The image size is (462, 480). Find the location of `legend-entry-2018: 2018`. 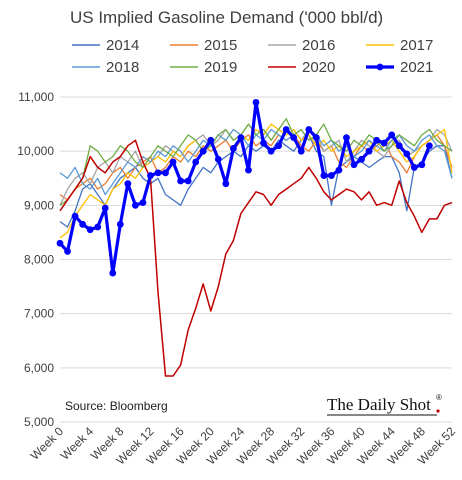

legend-entry-2018: 2018 is located at coordinates (105, 67).